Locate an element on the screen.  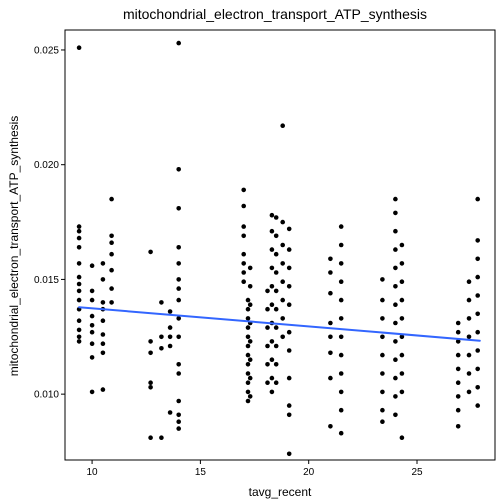
trend-line is located at coordinates (279, 324).